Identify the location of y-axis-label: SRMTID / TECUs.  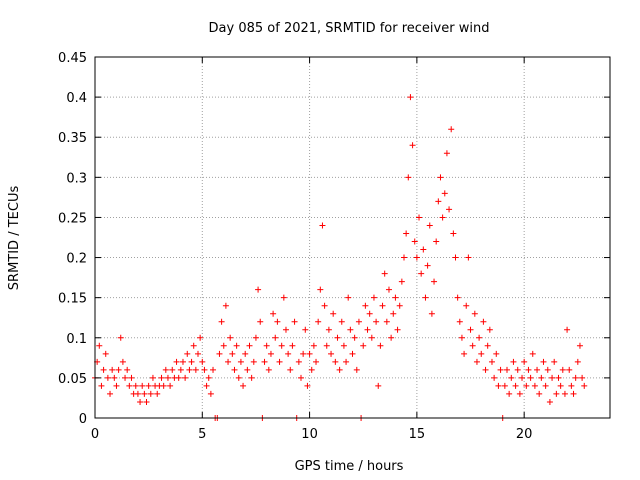
(14, 238).